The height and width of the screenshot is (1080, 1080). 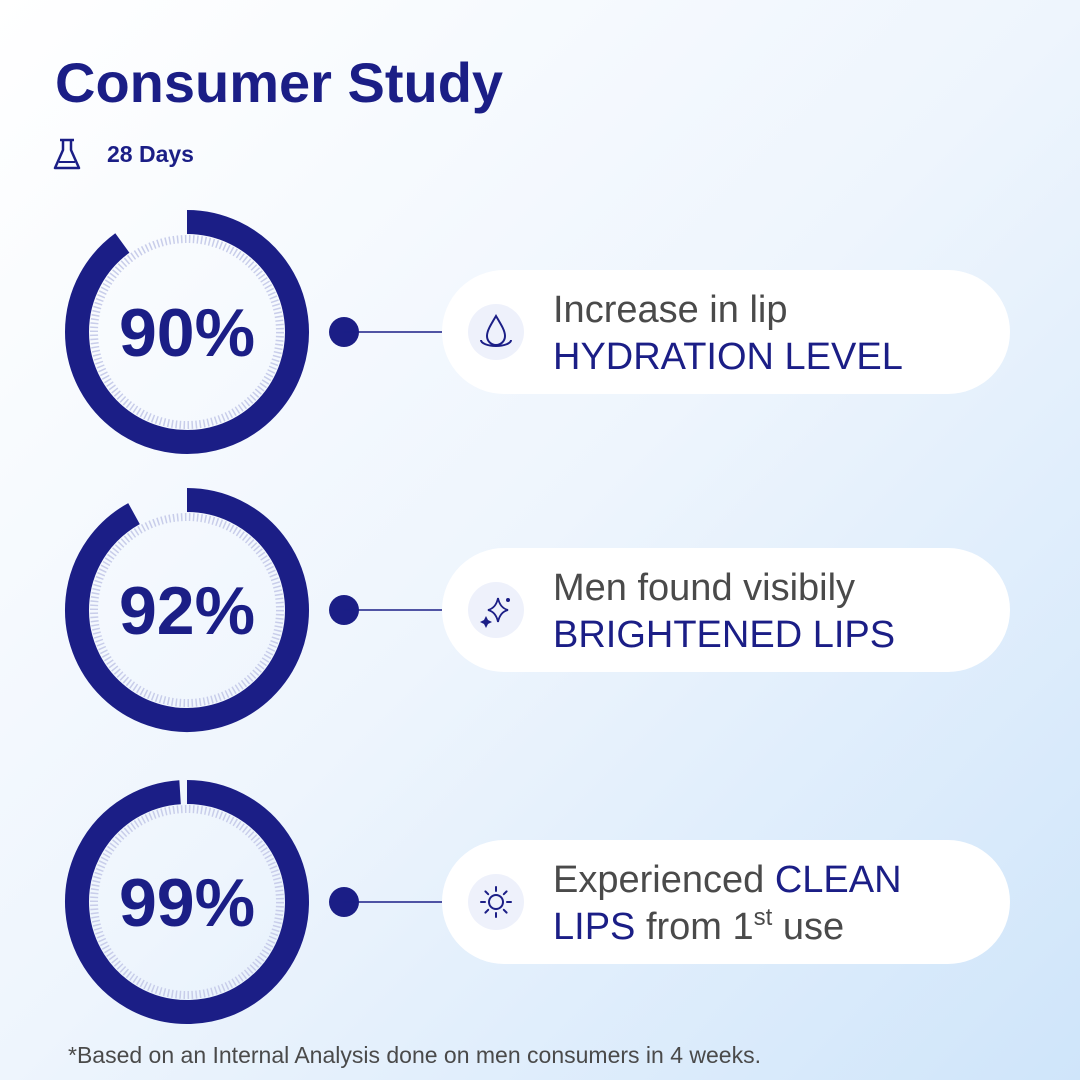 What do you see at coordinates (594, 927) in the screenshot?
I see `description-text: LIPS` at bounding box center [594, 927].